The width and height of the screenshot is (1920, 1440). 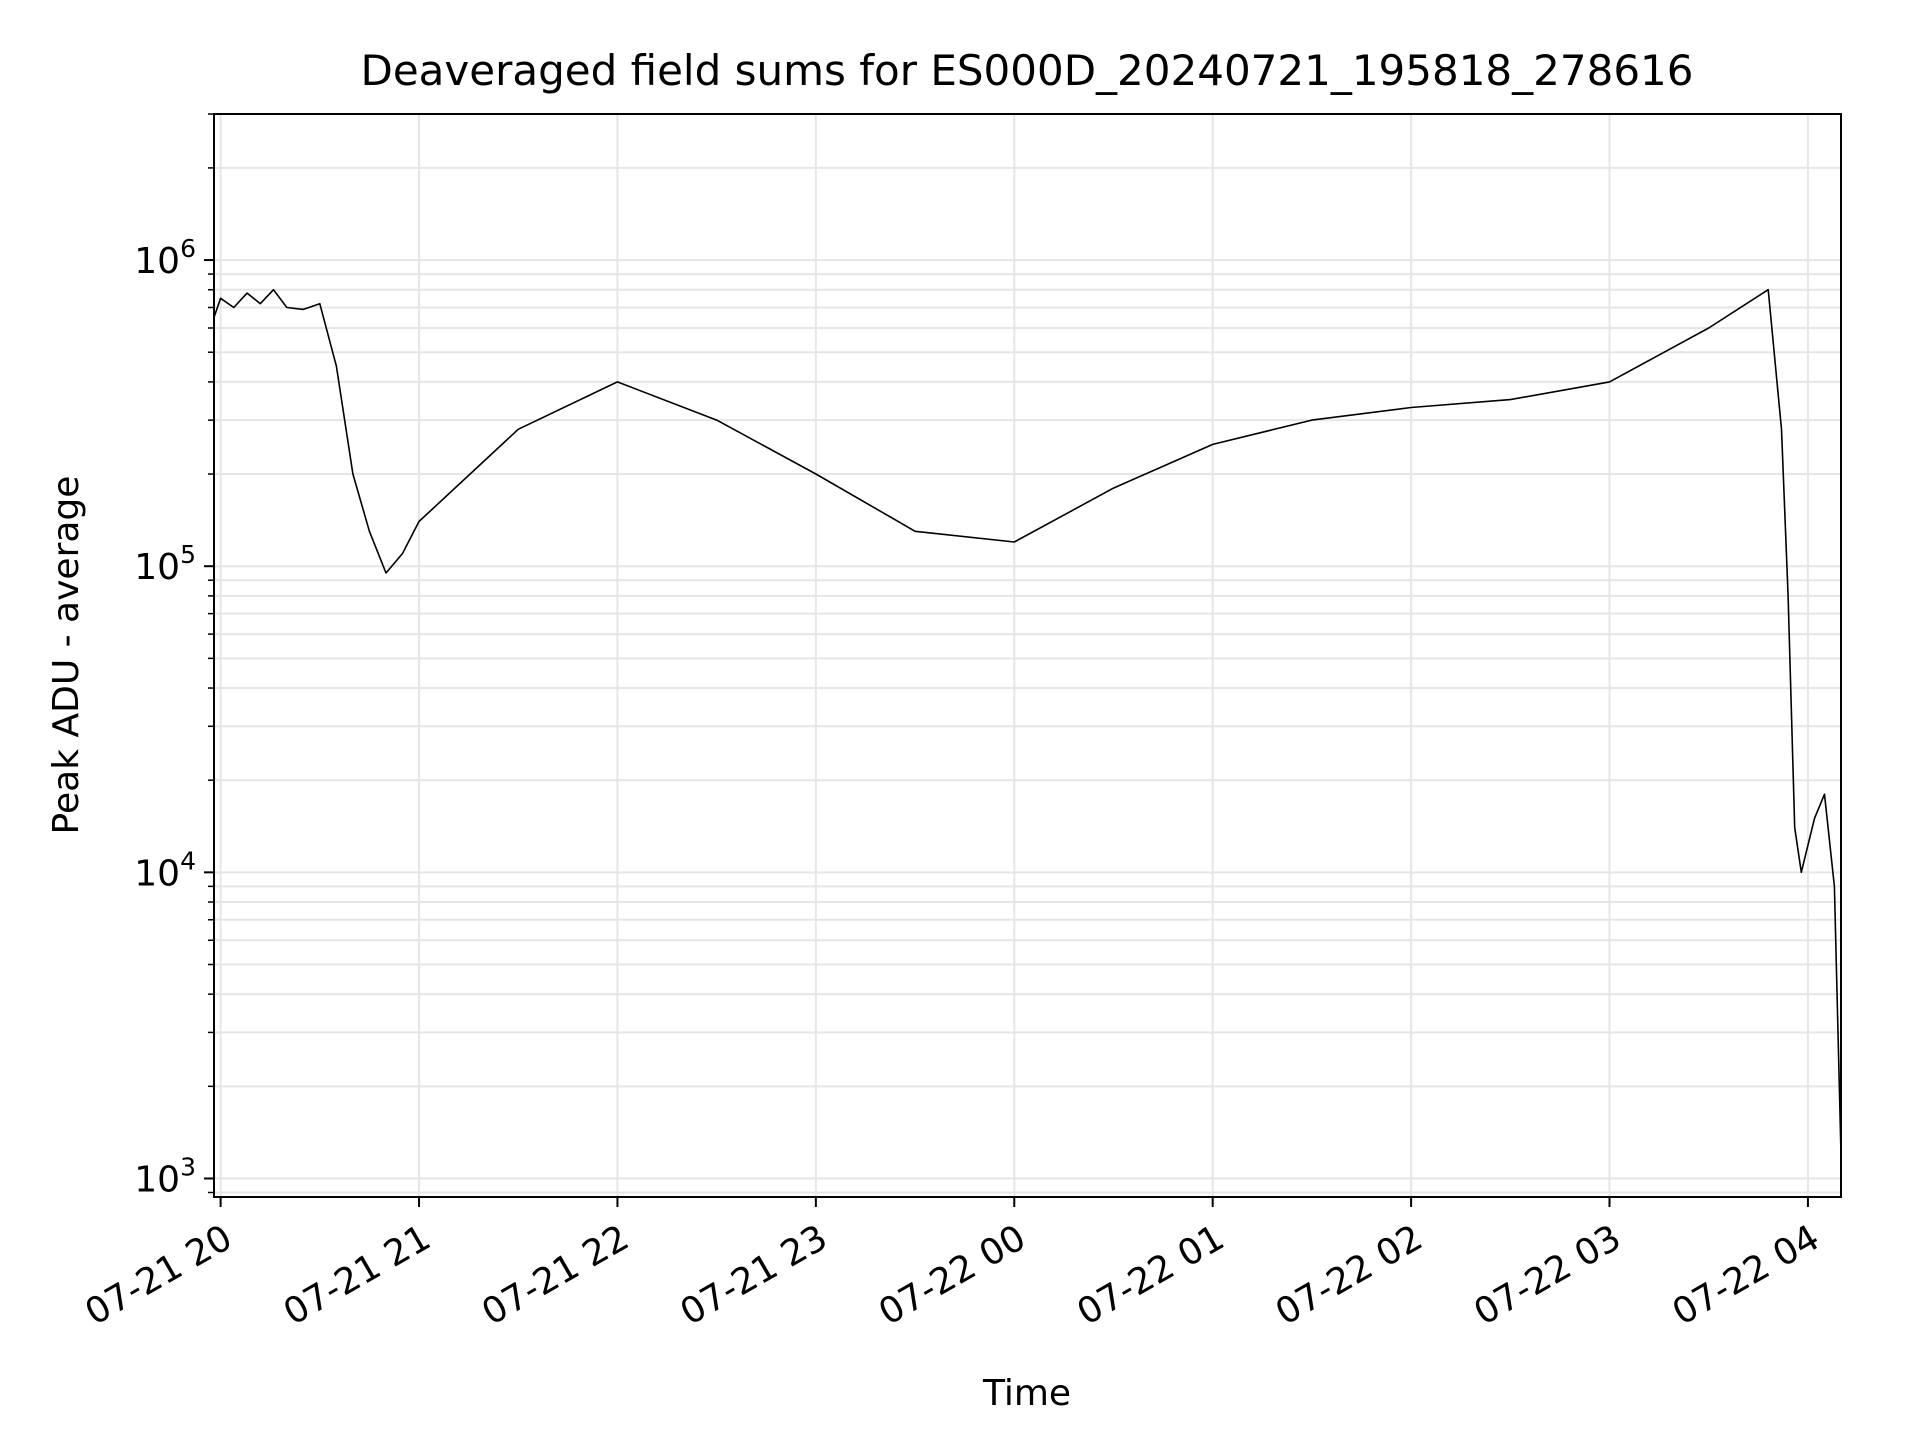 What do you see at coordinates (165, 870) in the screenshot?
I see `y-tick-label: 10⁴` at bounding box center [165, 870].